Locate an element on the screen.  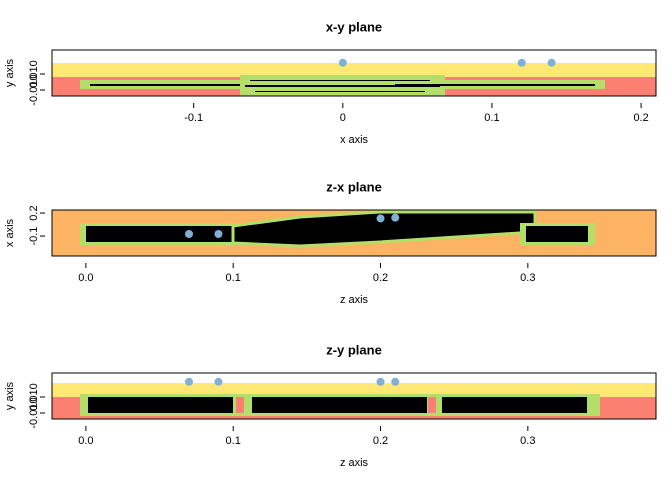
x-axis-label: x axis is located at coordinates (354, 140).